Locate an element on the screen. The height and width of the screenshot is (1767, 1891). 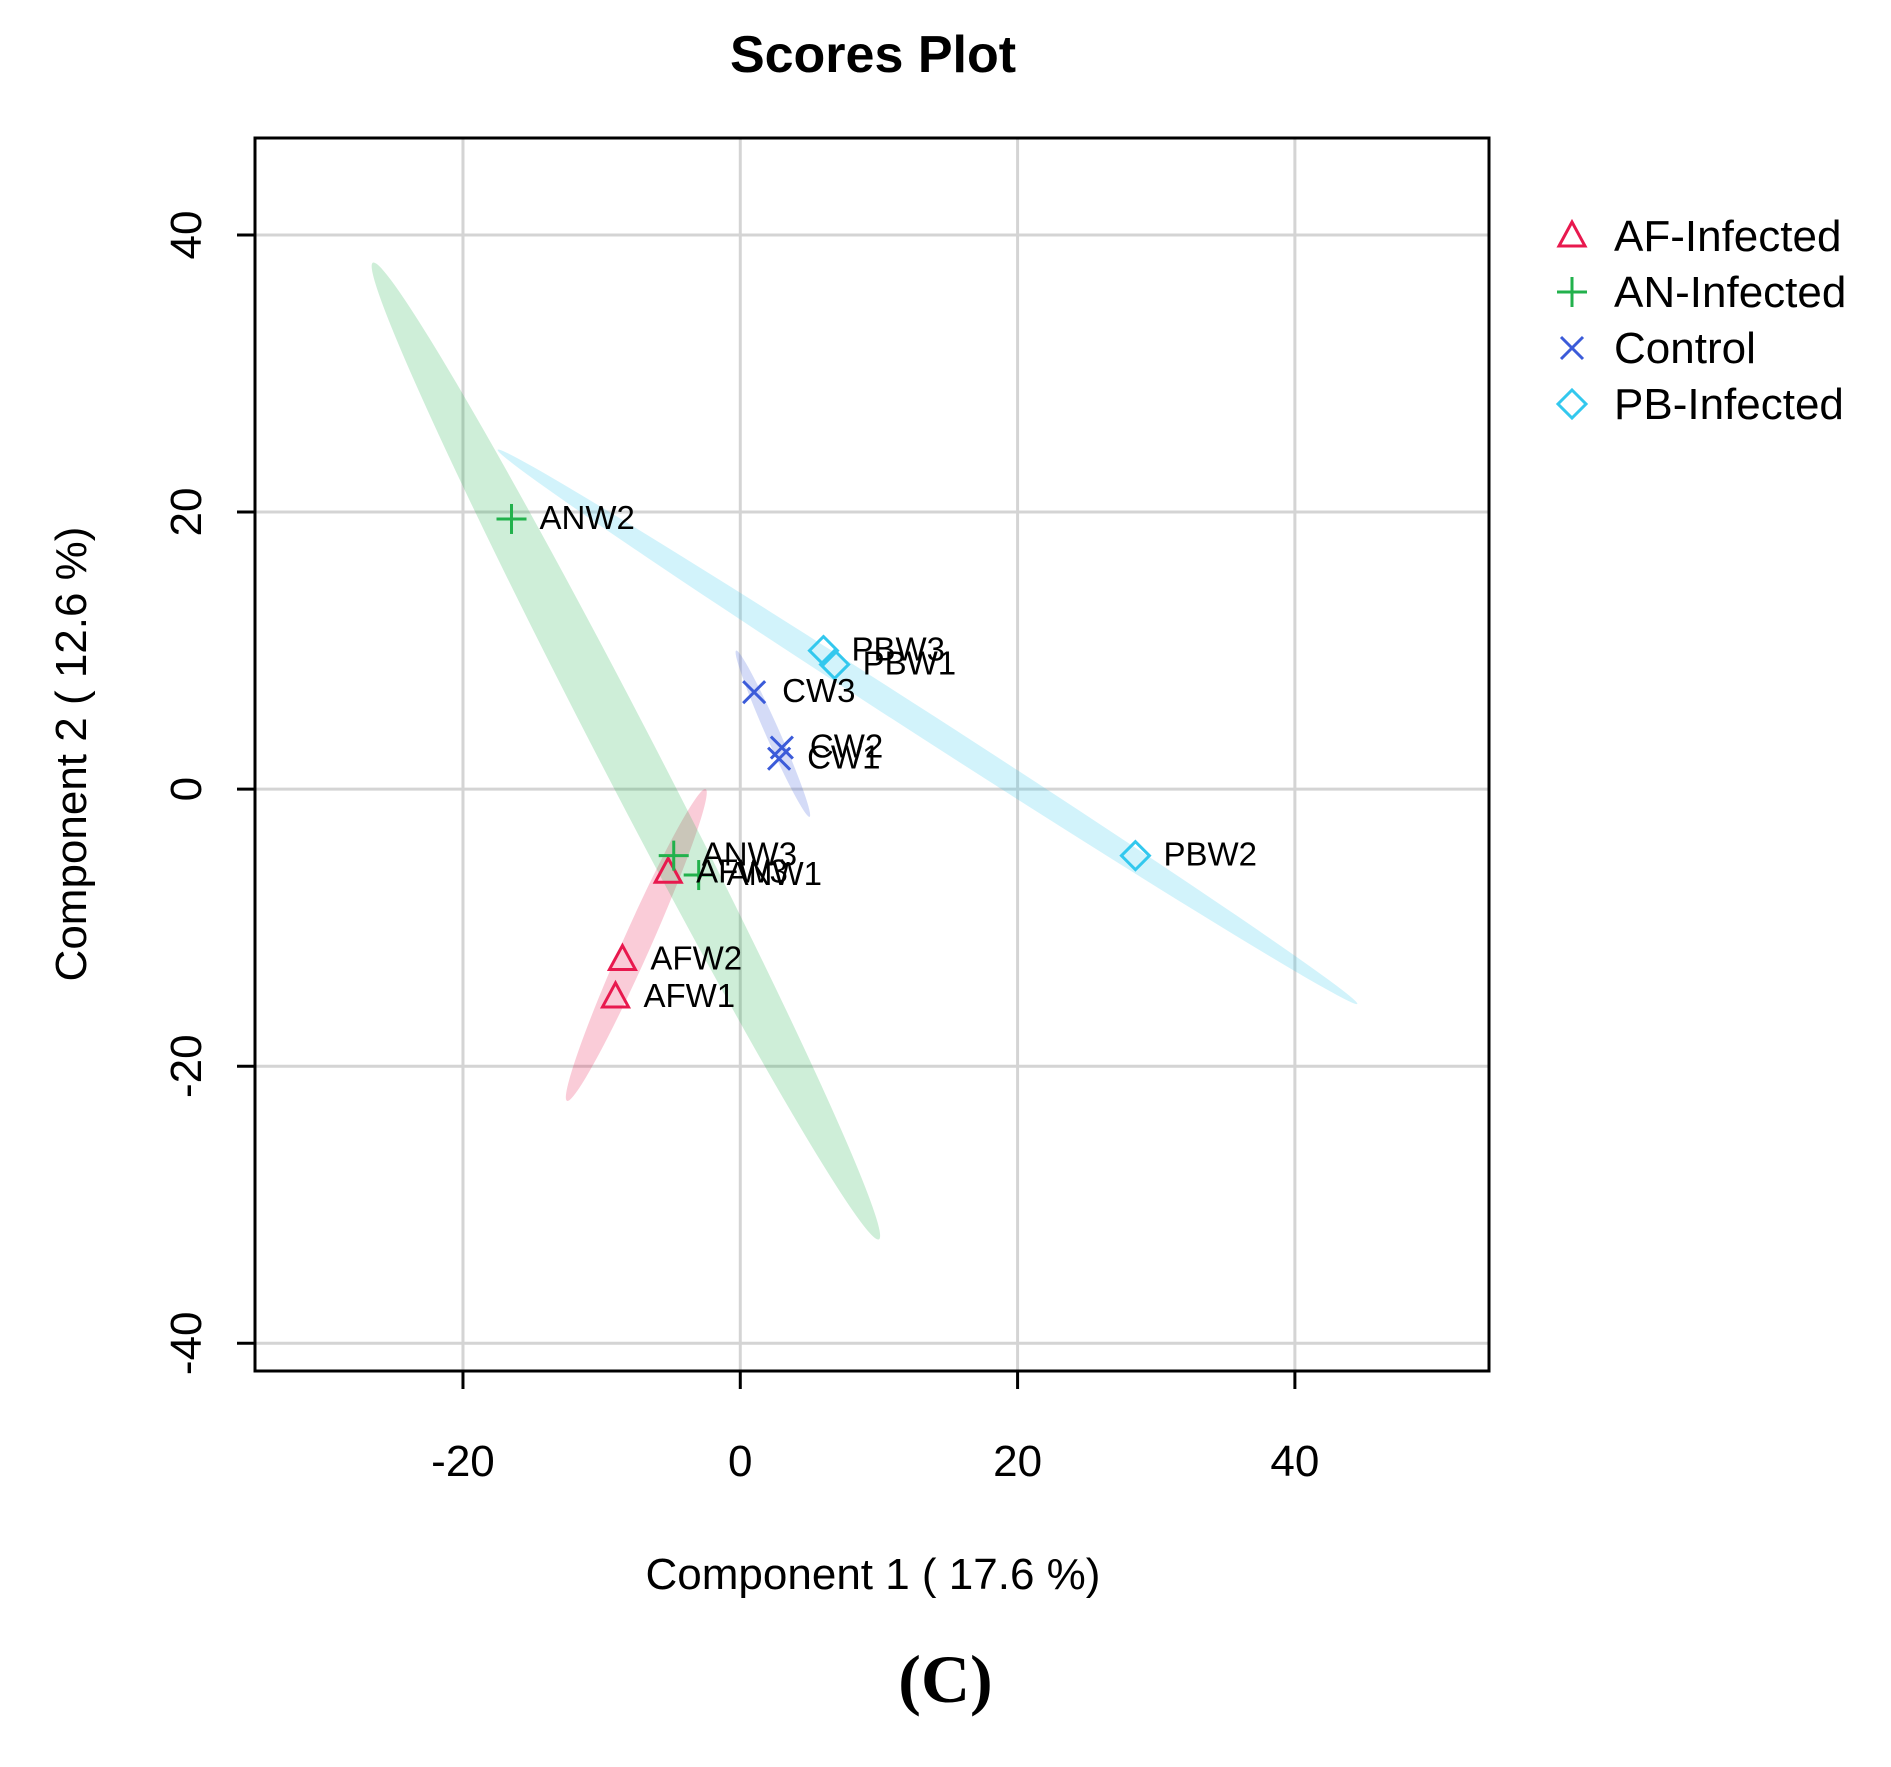
x-tick-label: 40 is located at coordinates (1294, 1461).